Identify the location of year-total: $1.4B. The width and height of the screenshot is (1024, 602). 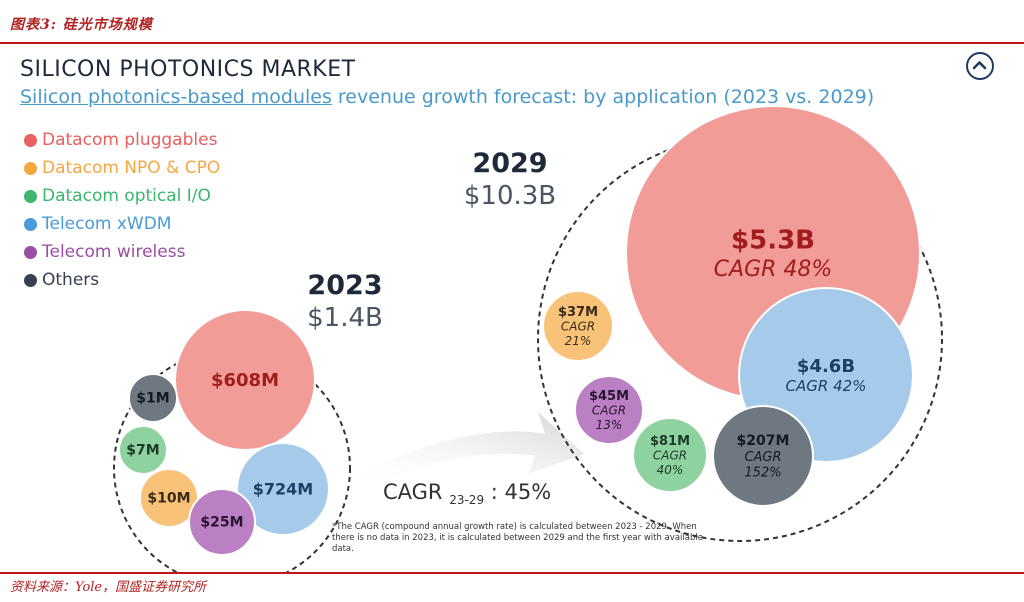
(345, 318).